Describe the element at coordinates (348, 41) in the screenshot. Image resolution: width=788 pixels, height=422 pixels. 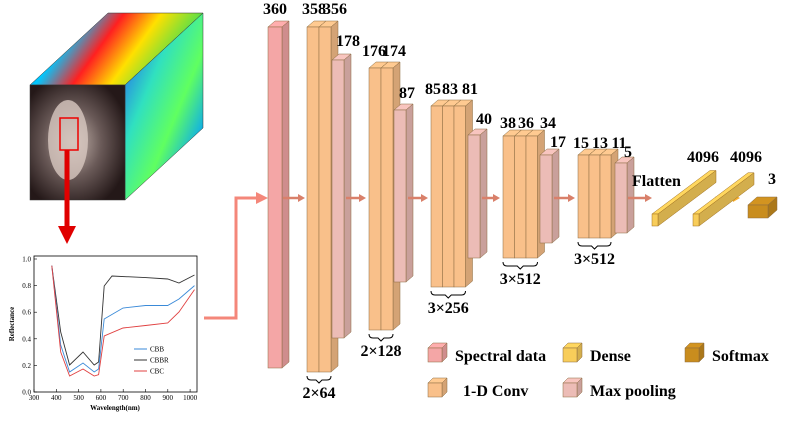
I see `size-label: 178` at that location.